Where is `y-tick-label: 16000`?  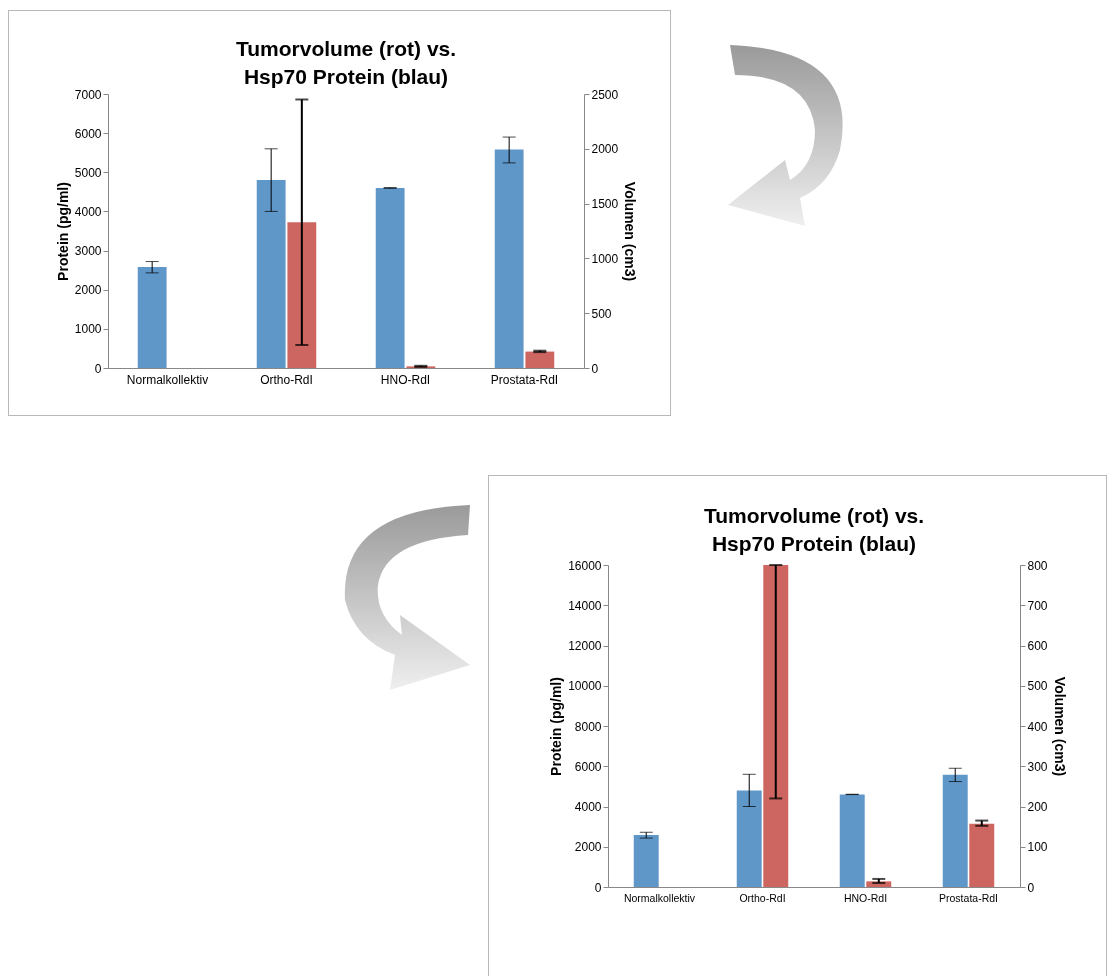 y-tick-label: 16000 is located at coordinates (585, 565).